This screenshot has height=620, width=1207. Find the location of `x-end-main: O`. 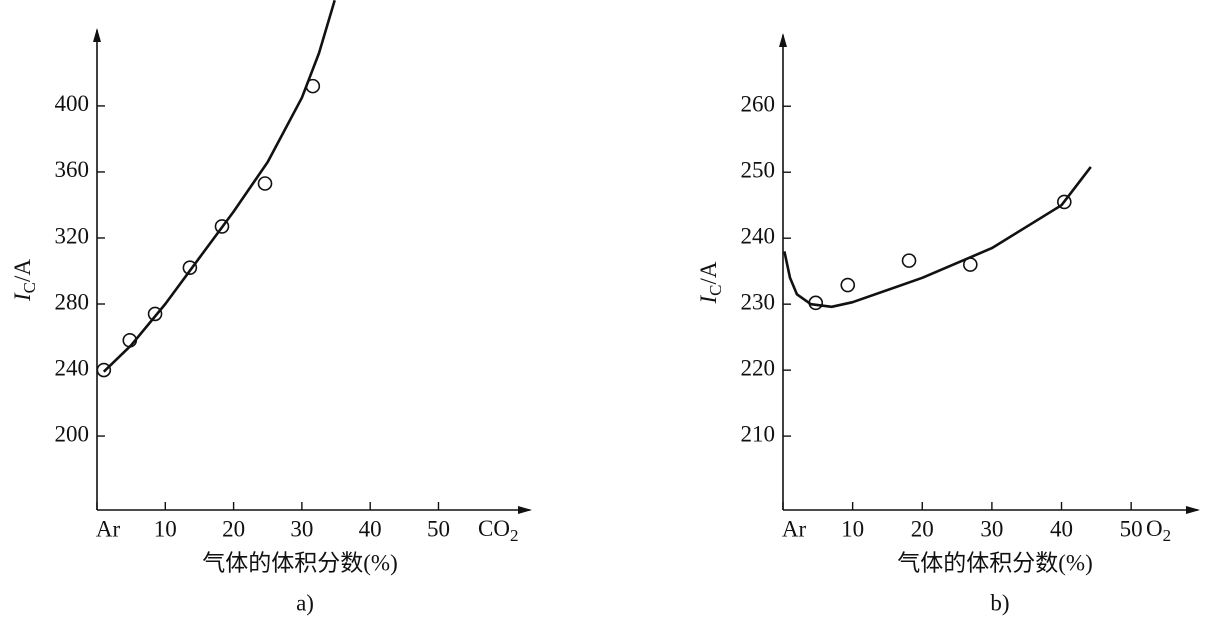

x-end-main: O is located at coordinates (1154, 528).